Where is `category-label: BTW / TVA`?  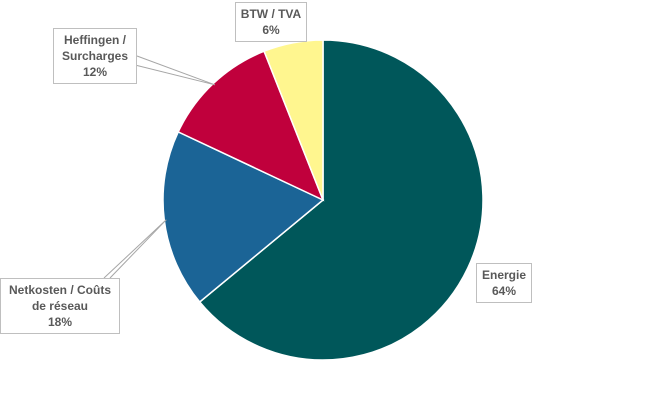
category-label: BTW / TVA is located at coordinates (271, 14).